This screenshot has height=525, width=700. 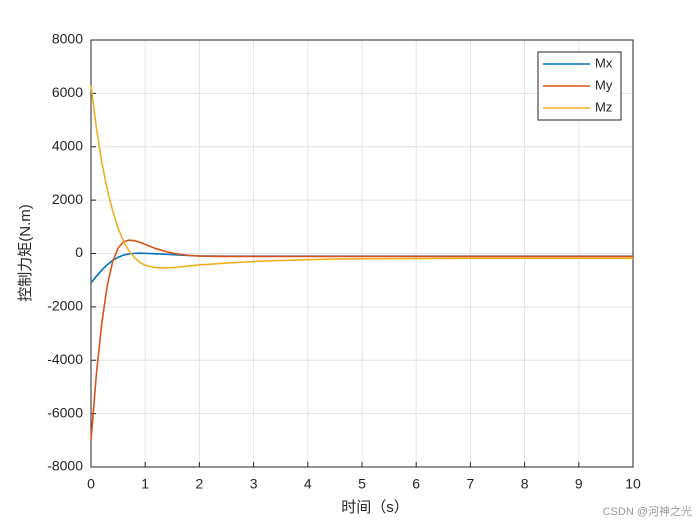 What do you see at coordinates (604, 84) in the screenshot?
I see `legend-label: My` at bounding box center [604, 84].